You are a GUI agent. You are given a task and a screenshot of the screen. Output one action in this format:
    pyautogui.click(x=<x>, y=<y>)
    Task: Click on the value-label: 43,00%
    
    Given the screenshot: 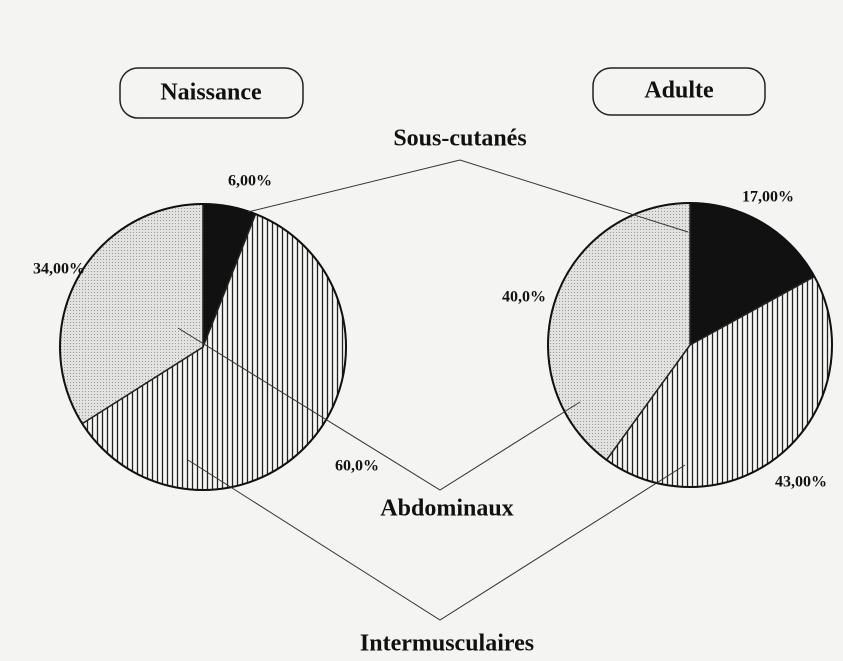 What is the action you would take?
    pyautogui.click(x=801, y=482)
    